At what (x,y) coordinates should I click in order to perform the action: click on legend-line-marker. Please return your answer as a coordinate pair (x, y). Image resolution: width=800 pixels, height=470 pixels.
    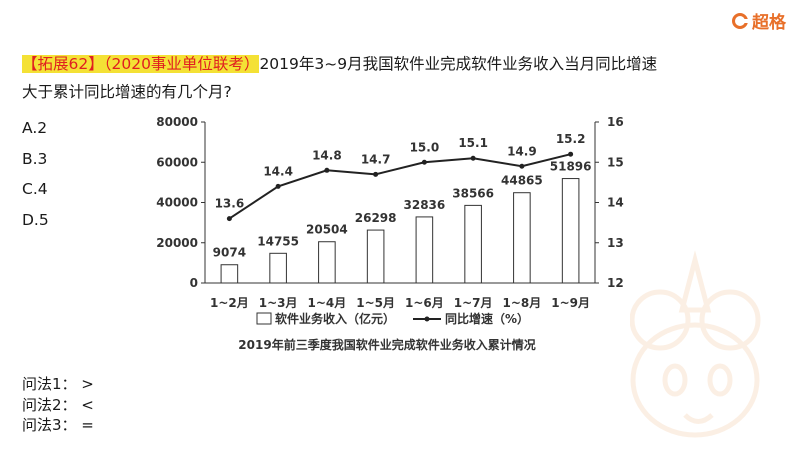
    Looking at the image, I should click on (427, 319).